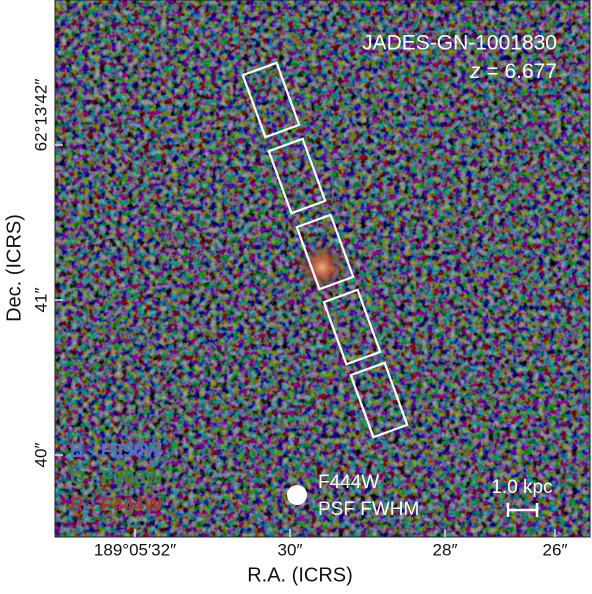  Describe the element at coordinates (135, 549) in the screenshot. I see `x-tick-label: 189°05′32″` at that location.